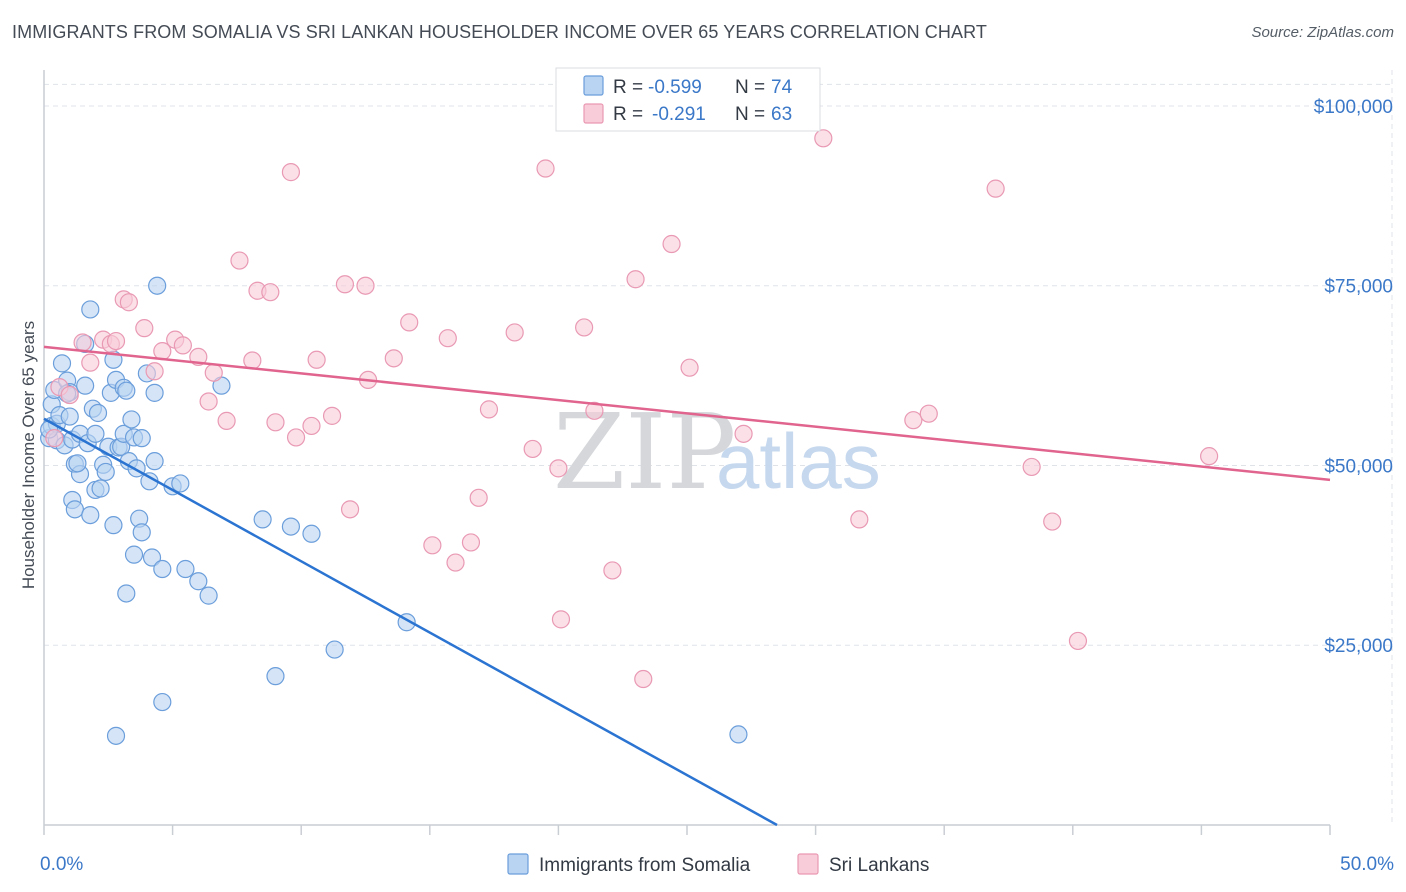 The width and height of the screenshot is (1406, 892). What do you see at coordinates (628, 87) in the screenshot?
I see `legend-r-label-somalia: R =` at bounding box center [628, 87].